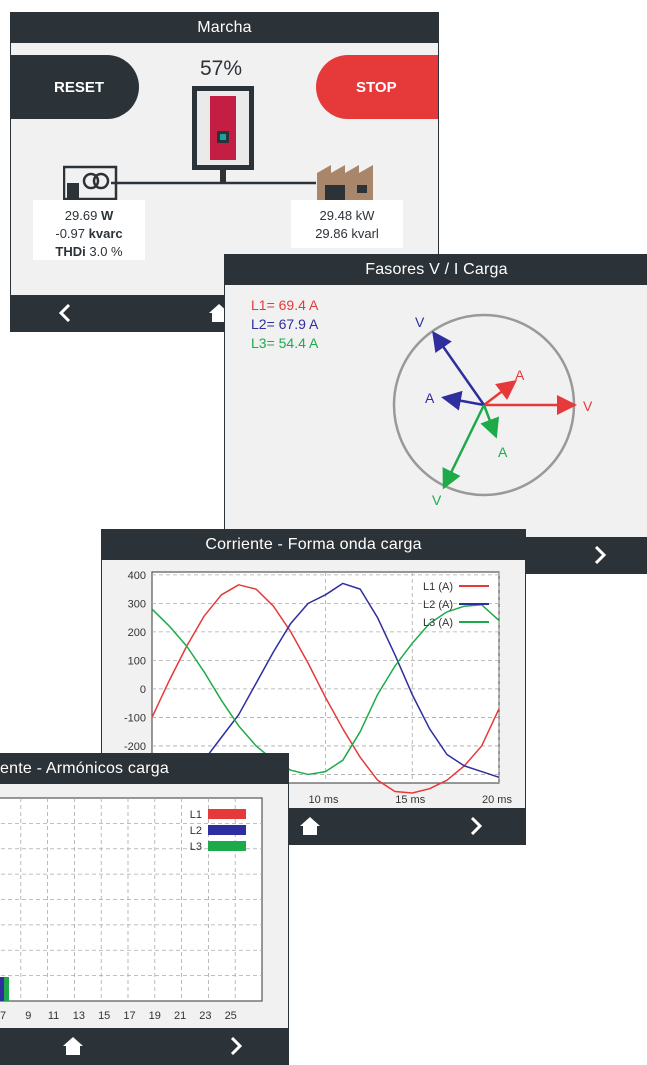 Image resolution: width=647 pixels, height=1065 pixels. I want to click on legend-label: L1, so click(196, 815).